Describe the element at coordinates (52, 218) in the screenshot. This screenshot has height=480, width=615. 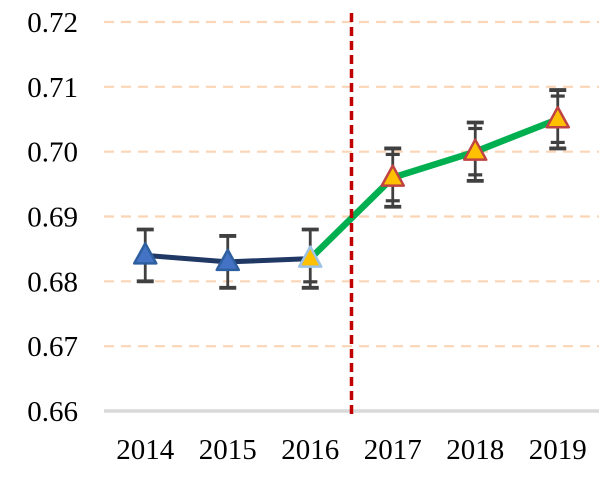
I see `y-tick-label-0.69: 0.69` at that location.